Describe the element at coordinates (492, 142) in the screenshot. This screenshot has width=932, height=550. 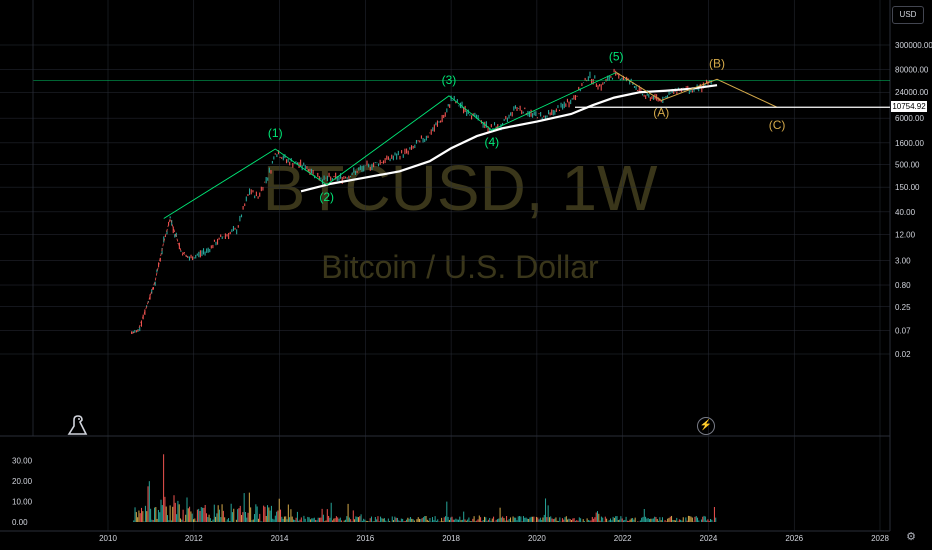
I see `wave-label: (4)` at that location.